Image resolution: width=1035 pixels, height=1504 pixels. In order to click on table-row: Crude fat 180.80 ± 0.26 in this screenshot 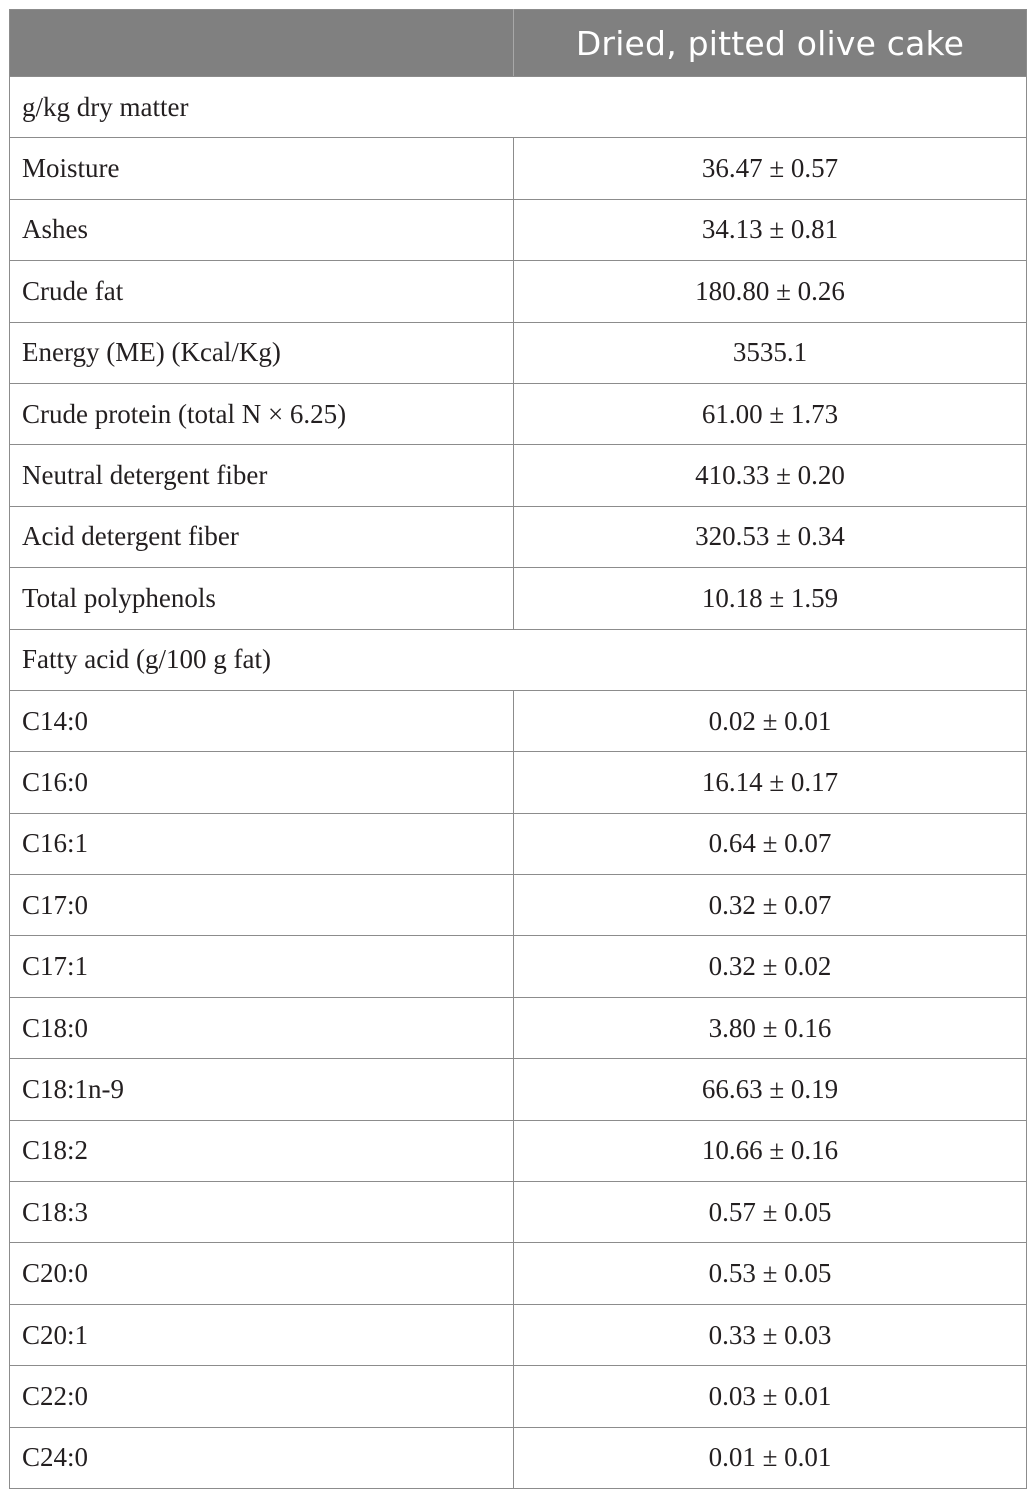, I will do `click(518, 291)`.